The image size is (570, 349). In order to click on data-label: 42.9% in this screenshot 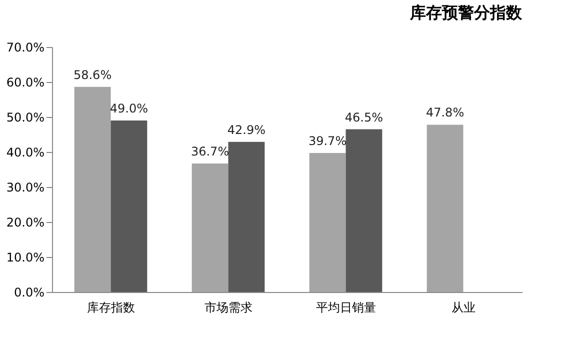, I will do `click(246, 129)`.